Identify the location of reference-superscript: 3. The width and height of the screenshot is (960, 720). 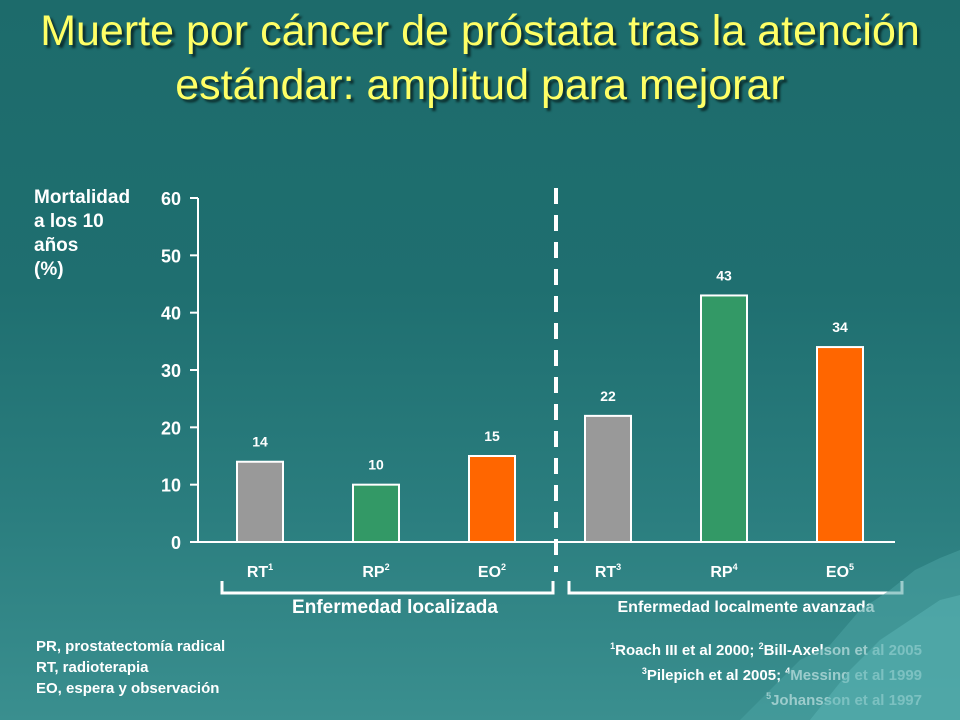
(644, 671).